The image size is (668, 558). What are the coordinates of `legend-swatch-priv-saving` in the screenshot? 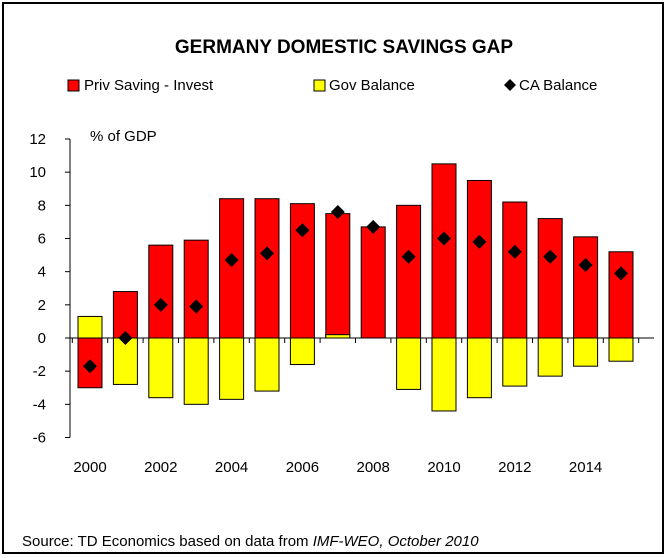 It's located at (73, 85).